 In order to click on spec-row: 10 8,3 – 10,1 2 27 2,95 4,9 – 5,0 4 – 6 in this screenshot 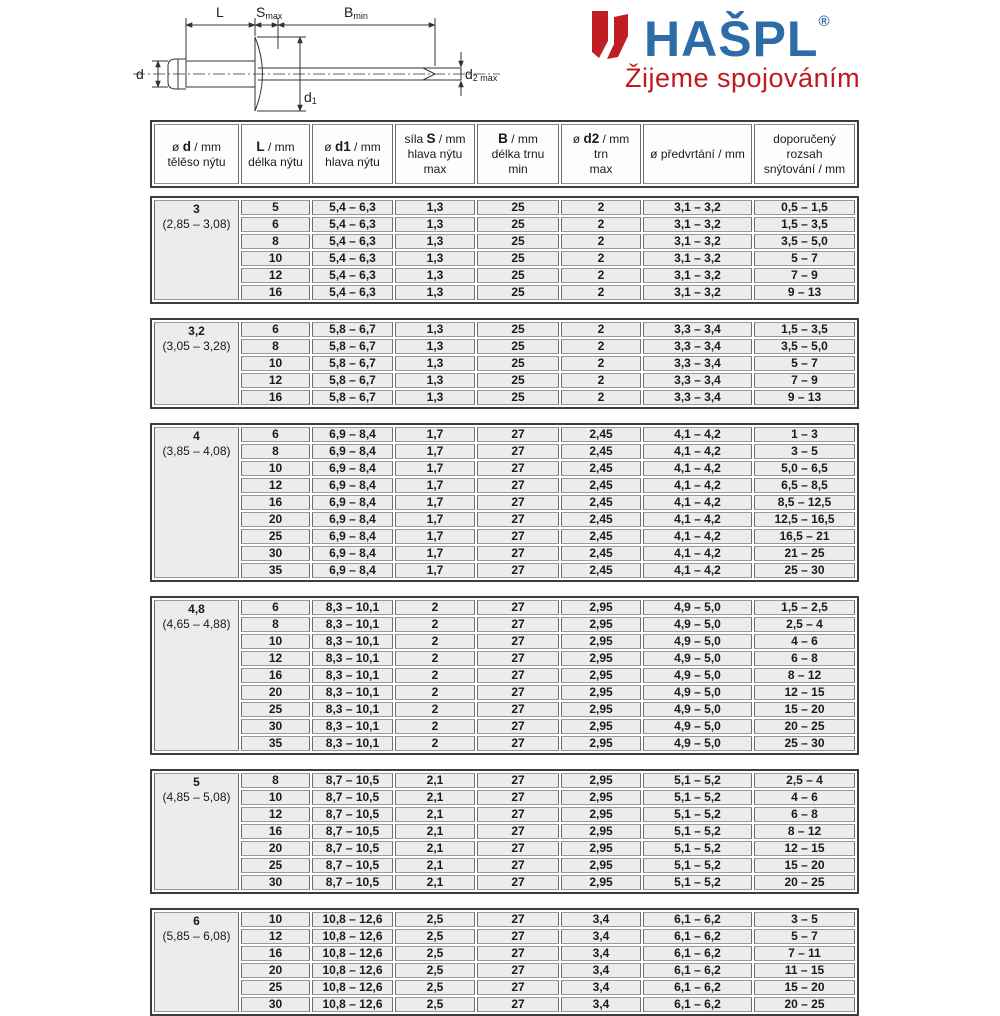, I will do `click(504, 641)`.